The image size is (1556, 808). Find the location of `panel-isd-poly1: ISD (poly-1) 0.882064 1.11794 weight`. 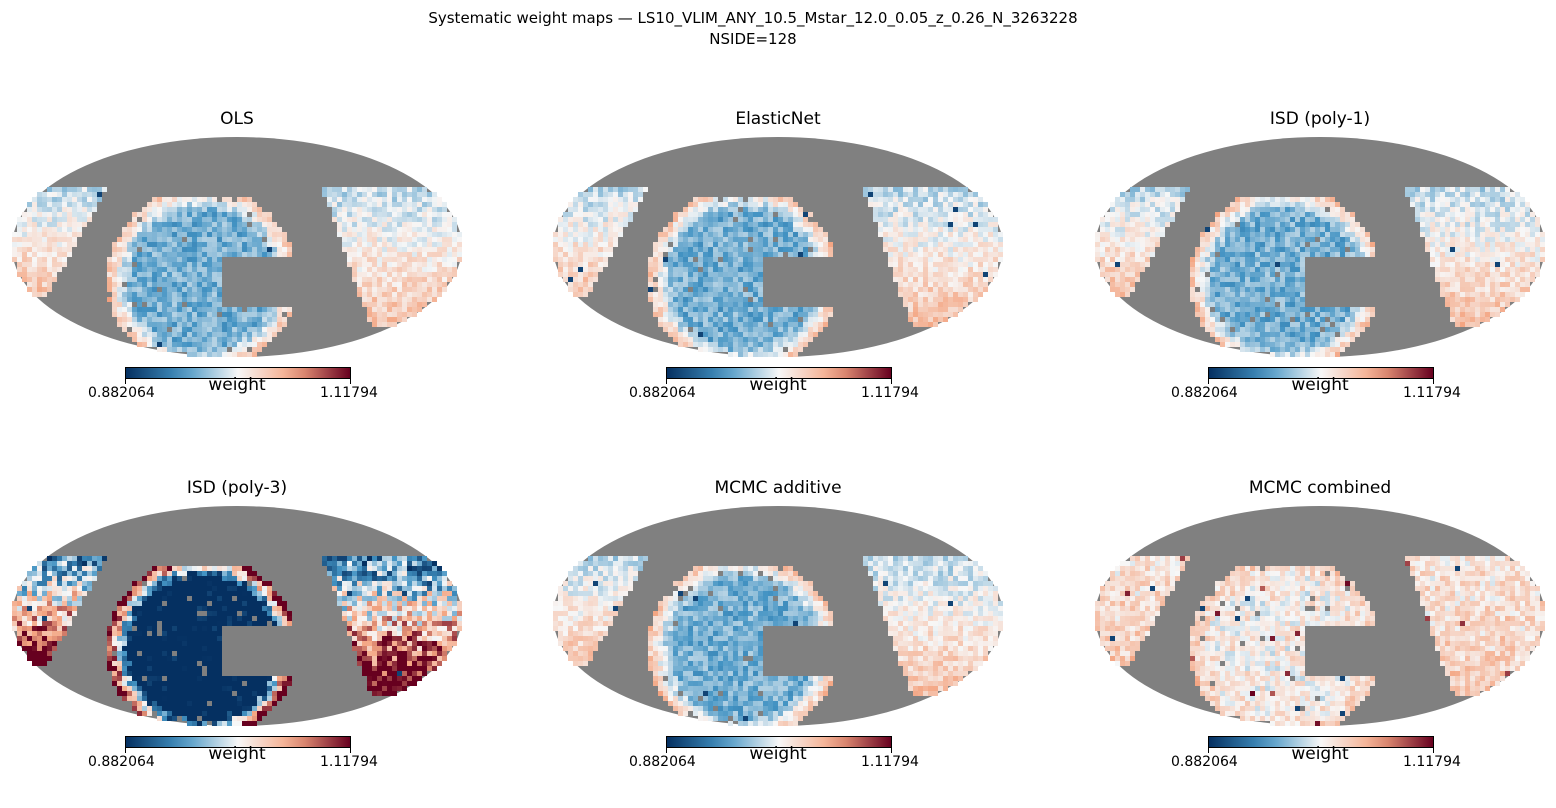

panel-isd-poly1: ISD (poly-1) 0.882064 1.11794 weight is located at coordinates (1320, 274).